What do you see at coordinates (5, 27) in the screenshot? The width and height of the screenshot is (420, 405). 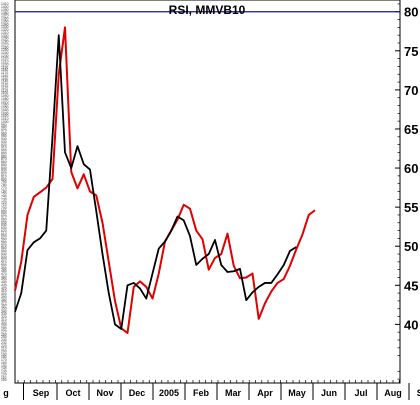 I see `left-scale-label: 1330` at bounding box center [5, 27].